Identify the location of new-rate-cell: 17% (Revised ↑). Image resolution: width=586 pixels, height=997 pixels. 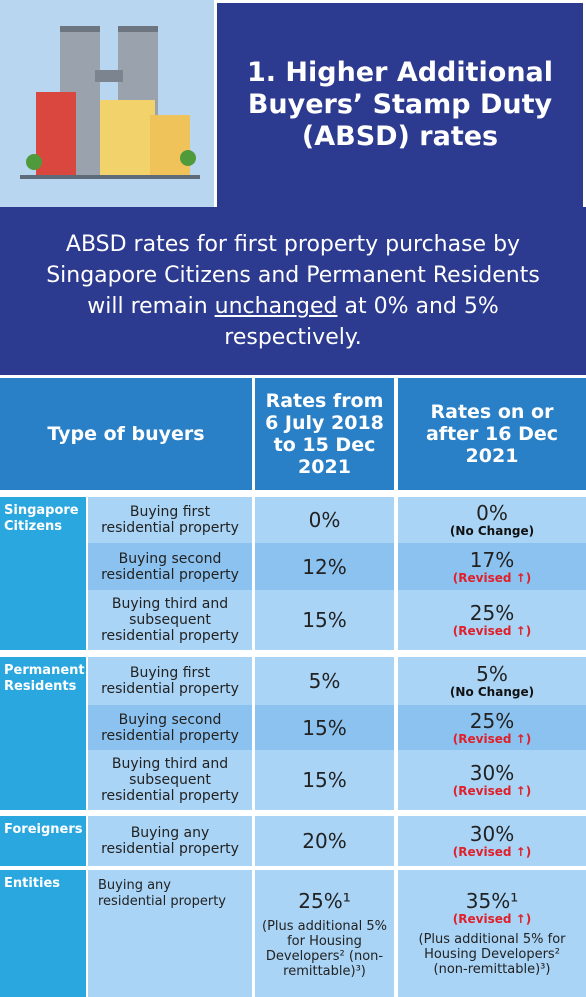
(492, 566).